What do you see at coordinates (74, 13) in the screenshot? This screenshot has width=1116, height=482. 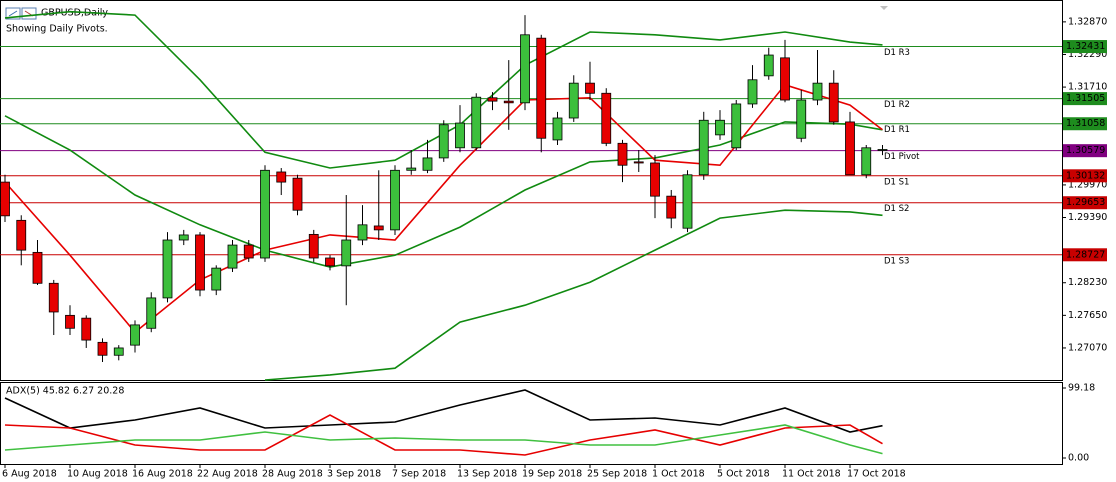 I see `chart-title: GBPUSD,Daily` at bounding box center [74, 13].